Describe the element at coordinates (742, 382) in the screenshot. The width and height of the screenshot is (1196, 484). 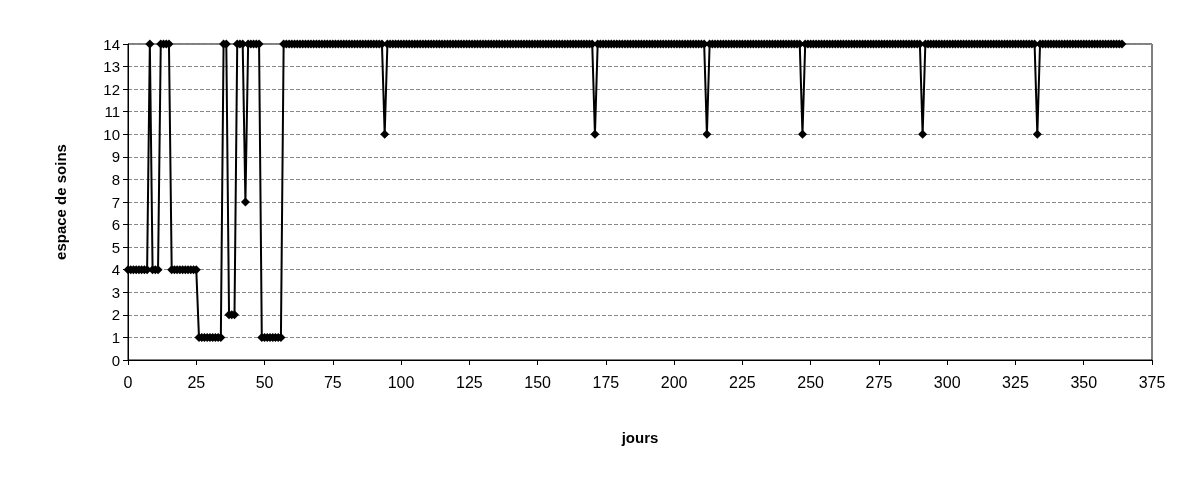
I see `x-tick-label: 225` at that location.